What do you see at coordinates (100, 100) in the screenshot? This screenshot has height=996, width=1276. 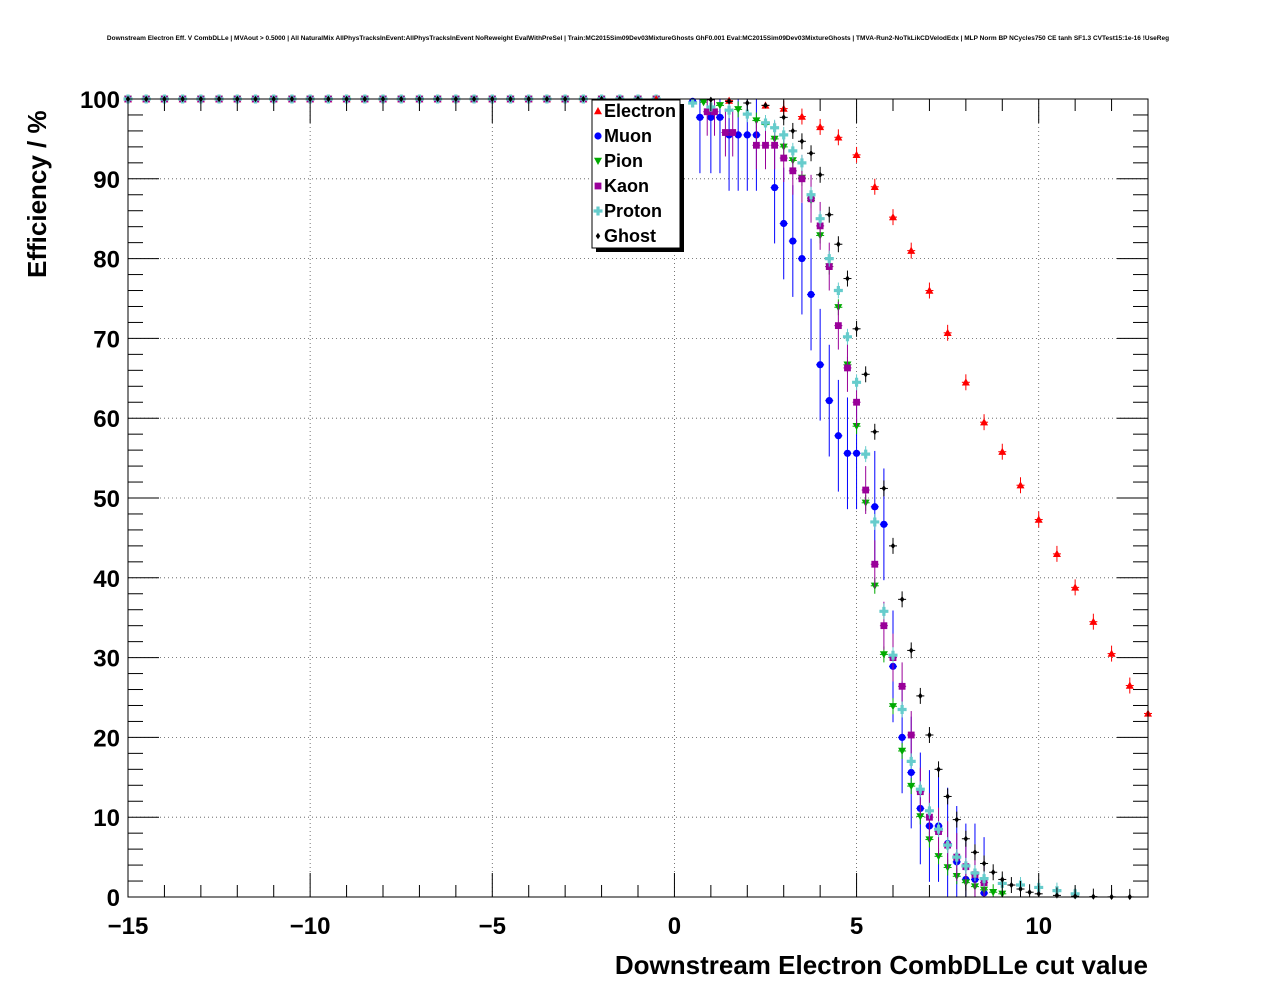 I see `y-tick-label: 100` at bounding box center [100, 100].